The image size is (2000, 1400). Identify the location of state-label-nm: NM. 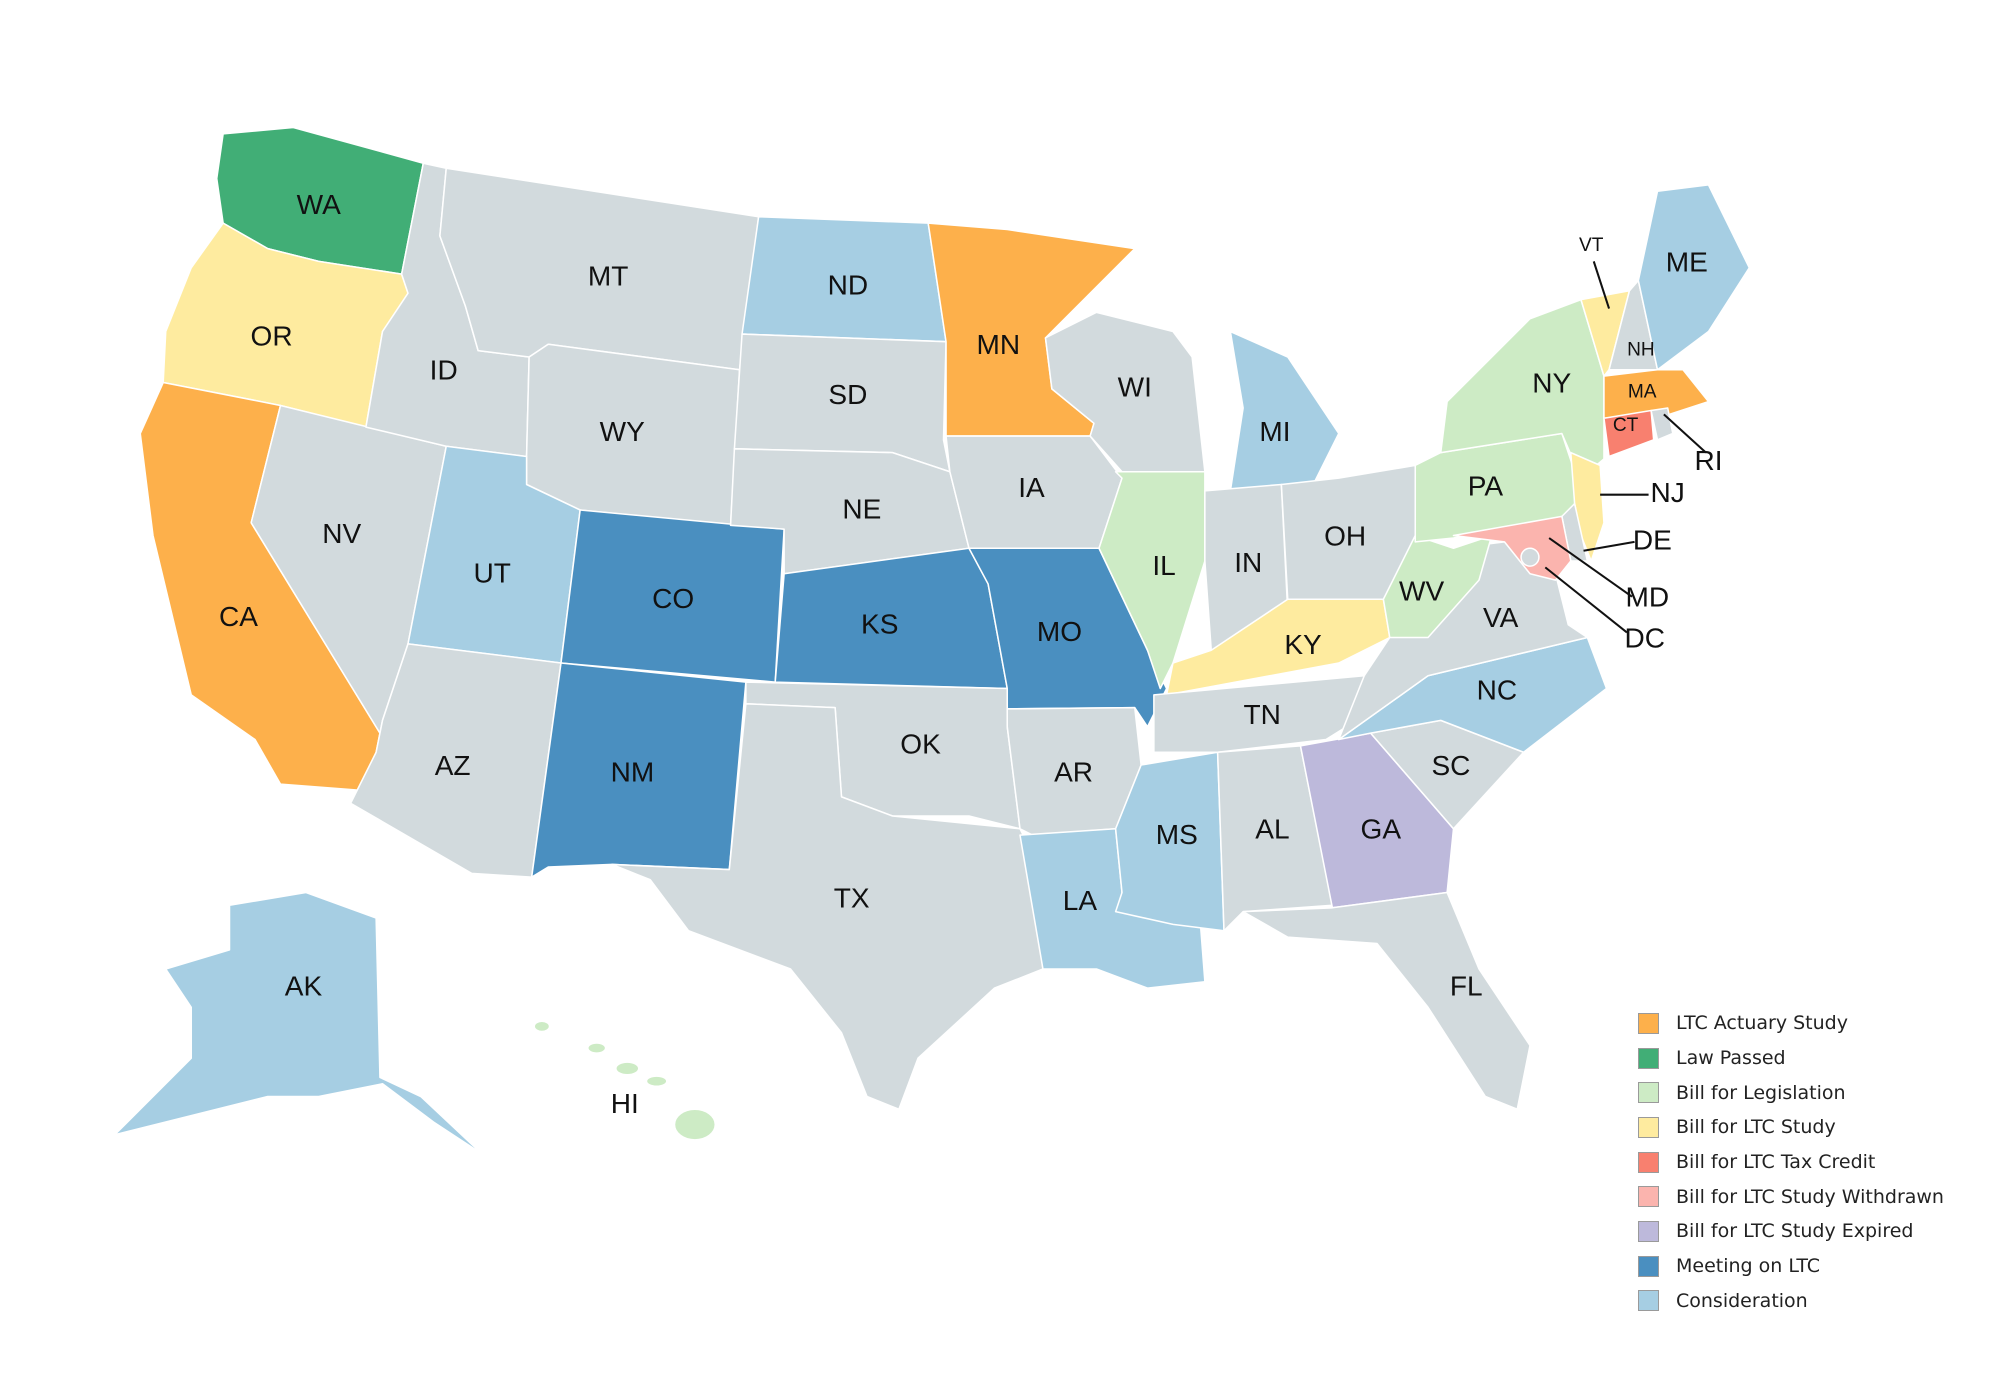
(633, 771).